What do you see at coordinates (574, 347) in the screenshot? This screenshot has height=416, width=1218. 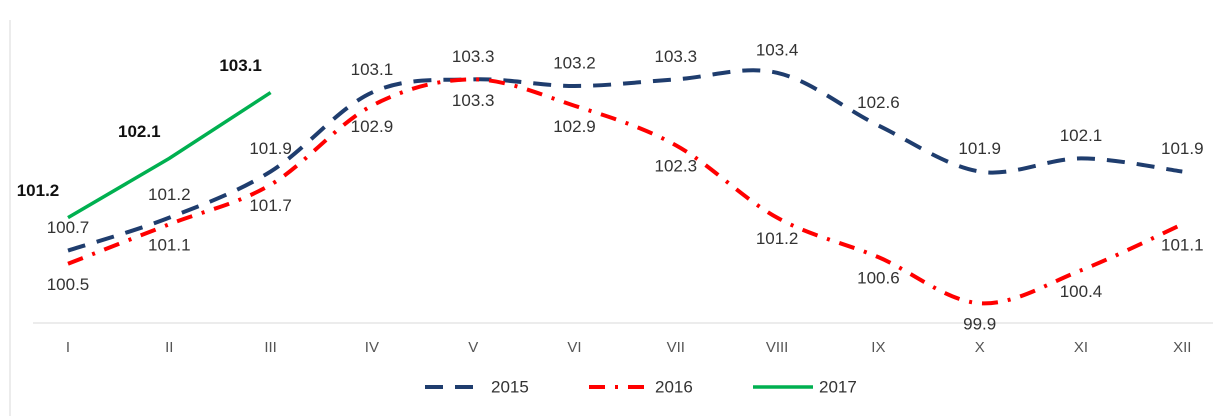 I see `x-tick-label: VI` at bounding box center [574, 347].